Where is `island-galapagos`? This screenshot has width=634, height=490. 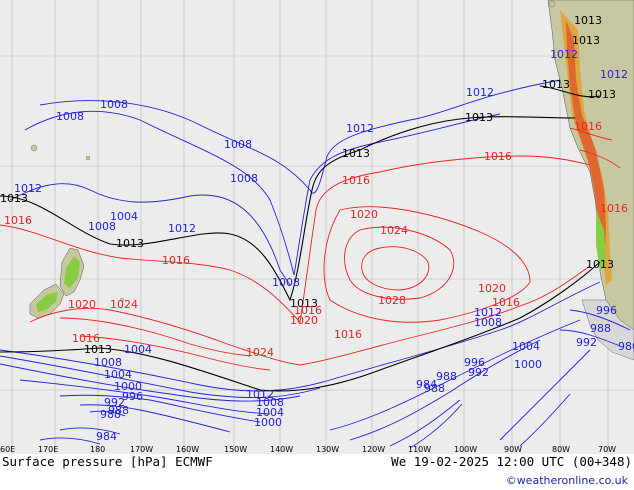 island-galapagos is located at coordinates (552, 4).